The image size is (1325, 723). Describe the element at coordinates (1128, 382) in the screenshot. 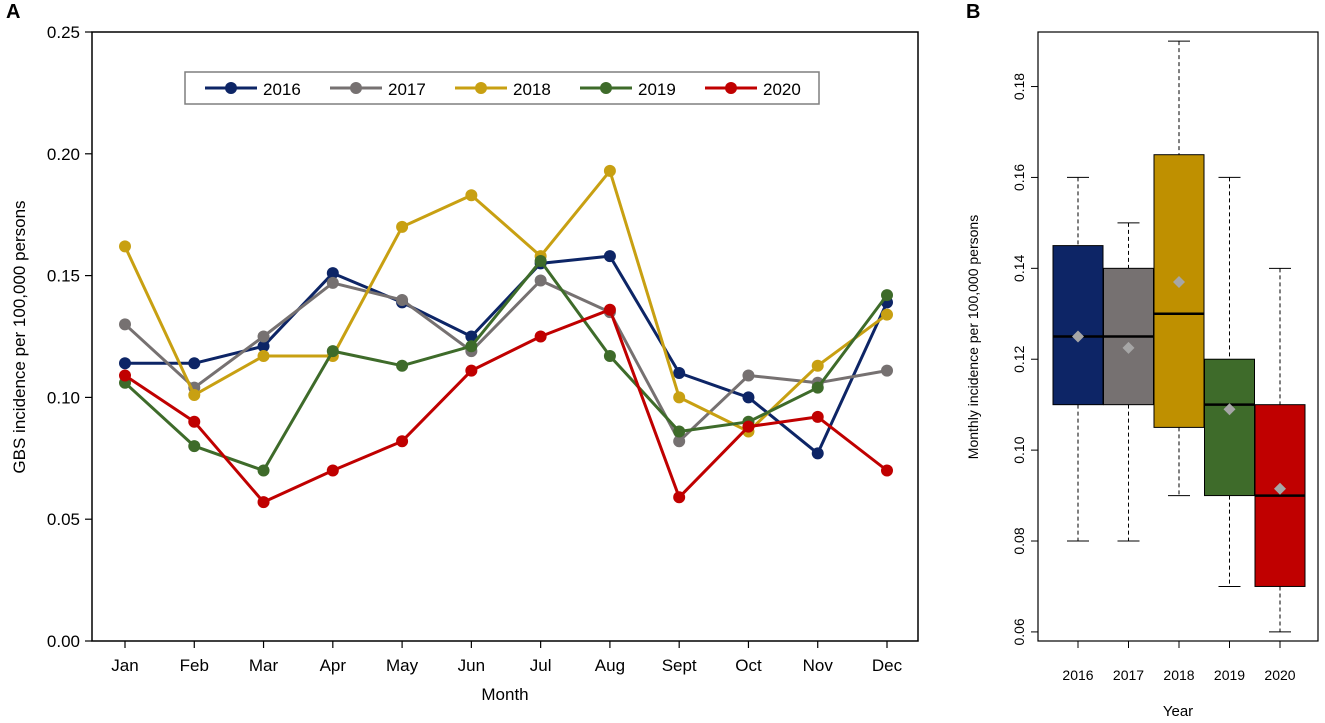

I see `box-2017` at that location.